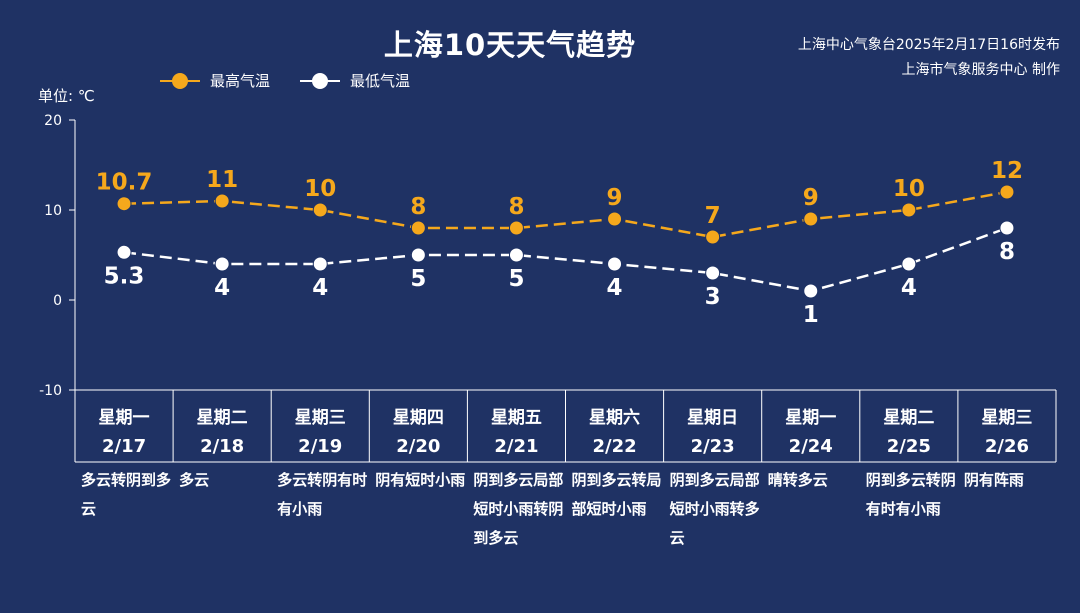 The image size is (1080, 613). What do you see at coordinates (518, 509) in the screenshot?
I see `weather-description: 阴到多云局部短时小雨转阴到多云` at bounding box center [518, 509].